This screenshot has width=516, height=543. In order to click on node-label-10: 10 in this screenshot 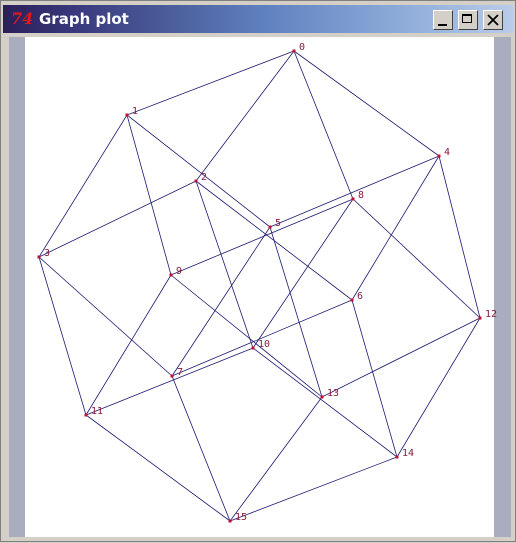, I will do `click(264, 344)`.